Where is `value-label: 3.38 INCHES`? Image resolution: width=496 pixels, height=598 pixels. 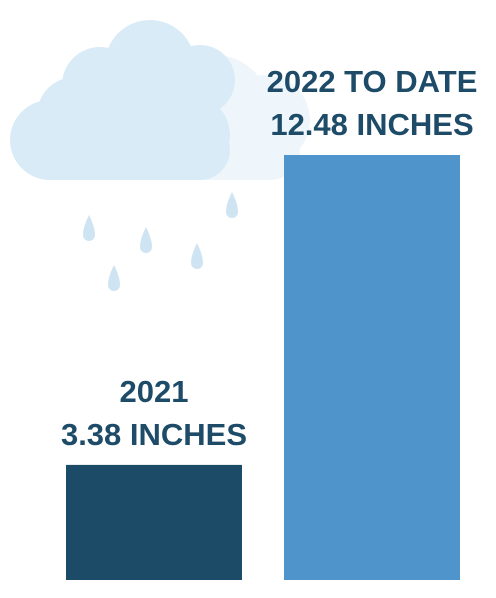 value-label: 3.38 INCHES is located at coordinates (154, 434).